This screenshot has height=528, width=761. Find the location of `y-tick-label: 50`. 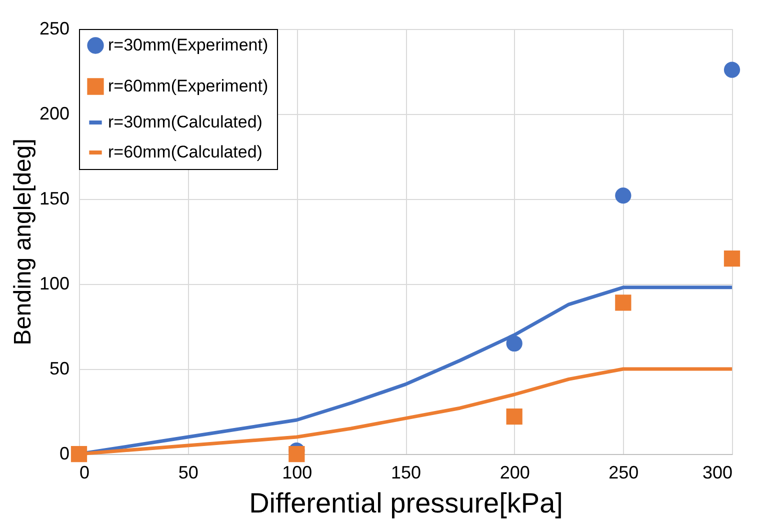

y-tick-label: 50 is located at coordinates (59, 368).